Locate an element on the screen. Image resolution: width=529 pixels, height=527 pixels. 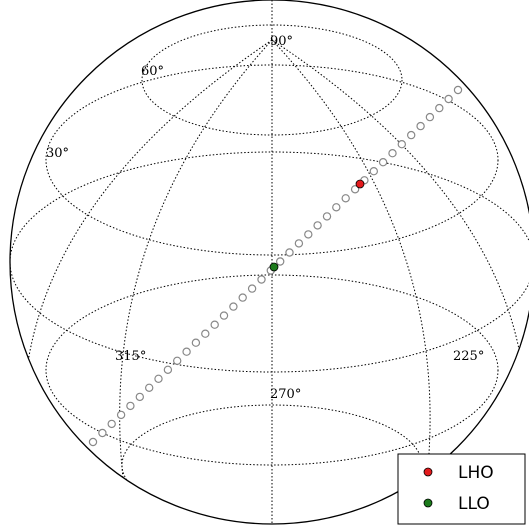
tick-label-lon-315: 315° is located at coordinates (130, 356).